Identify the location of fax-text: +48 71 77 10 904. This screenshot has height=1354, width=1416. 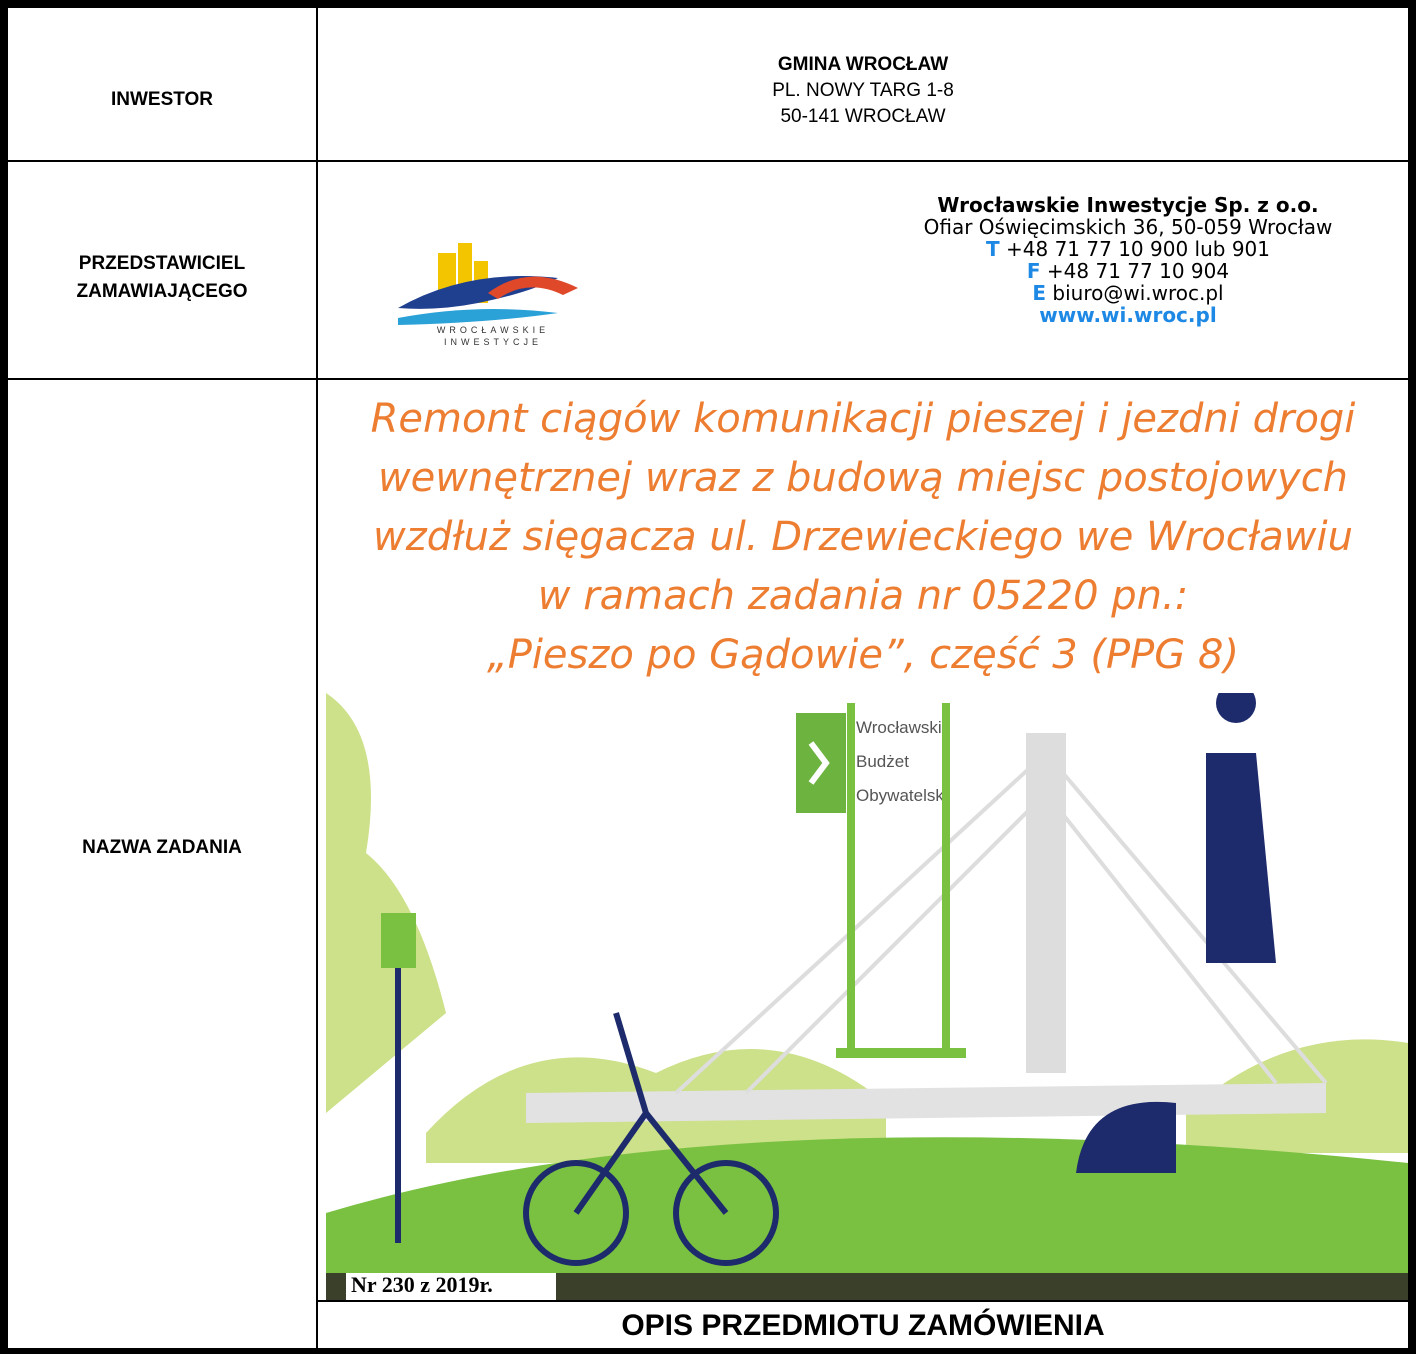
(1138, 271).